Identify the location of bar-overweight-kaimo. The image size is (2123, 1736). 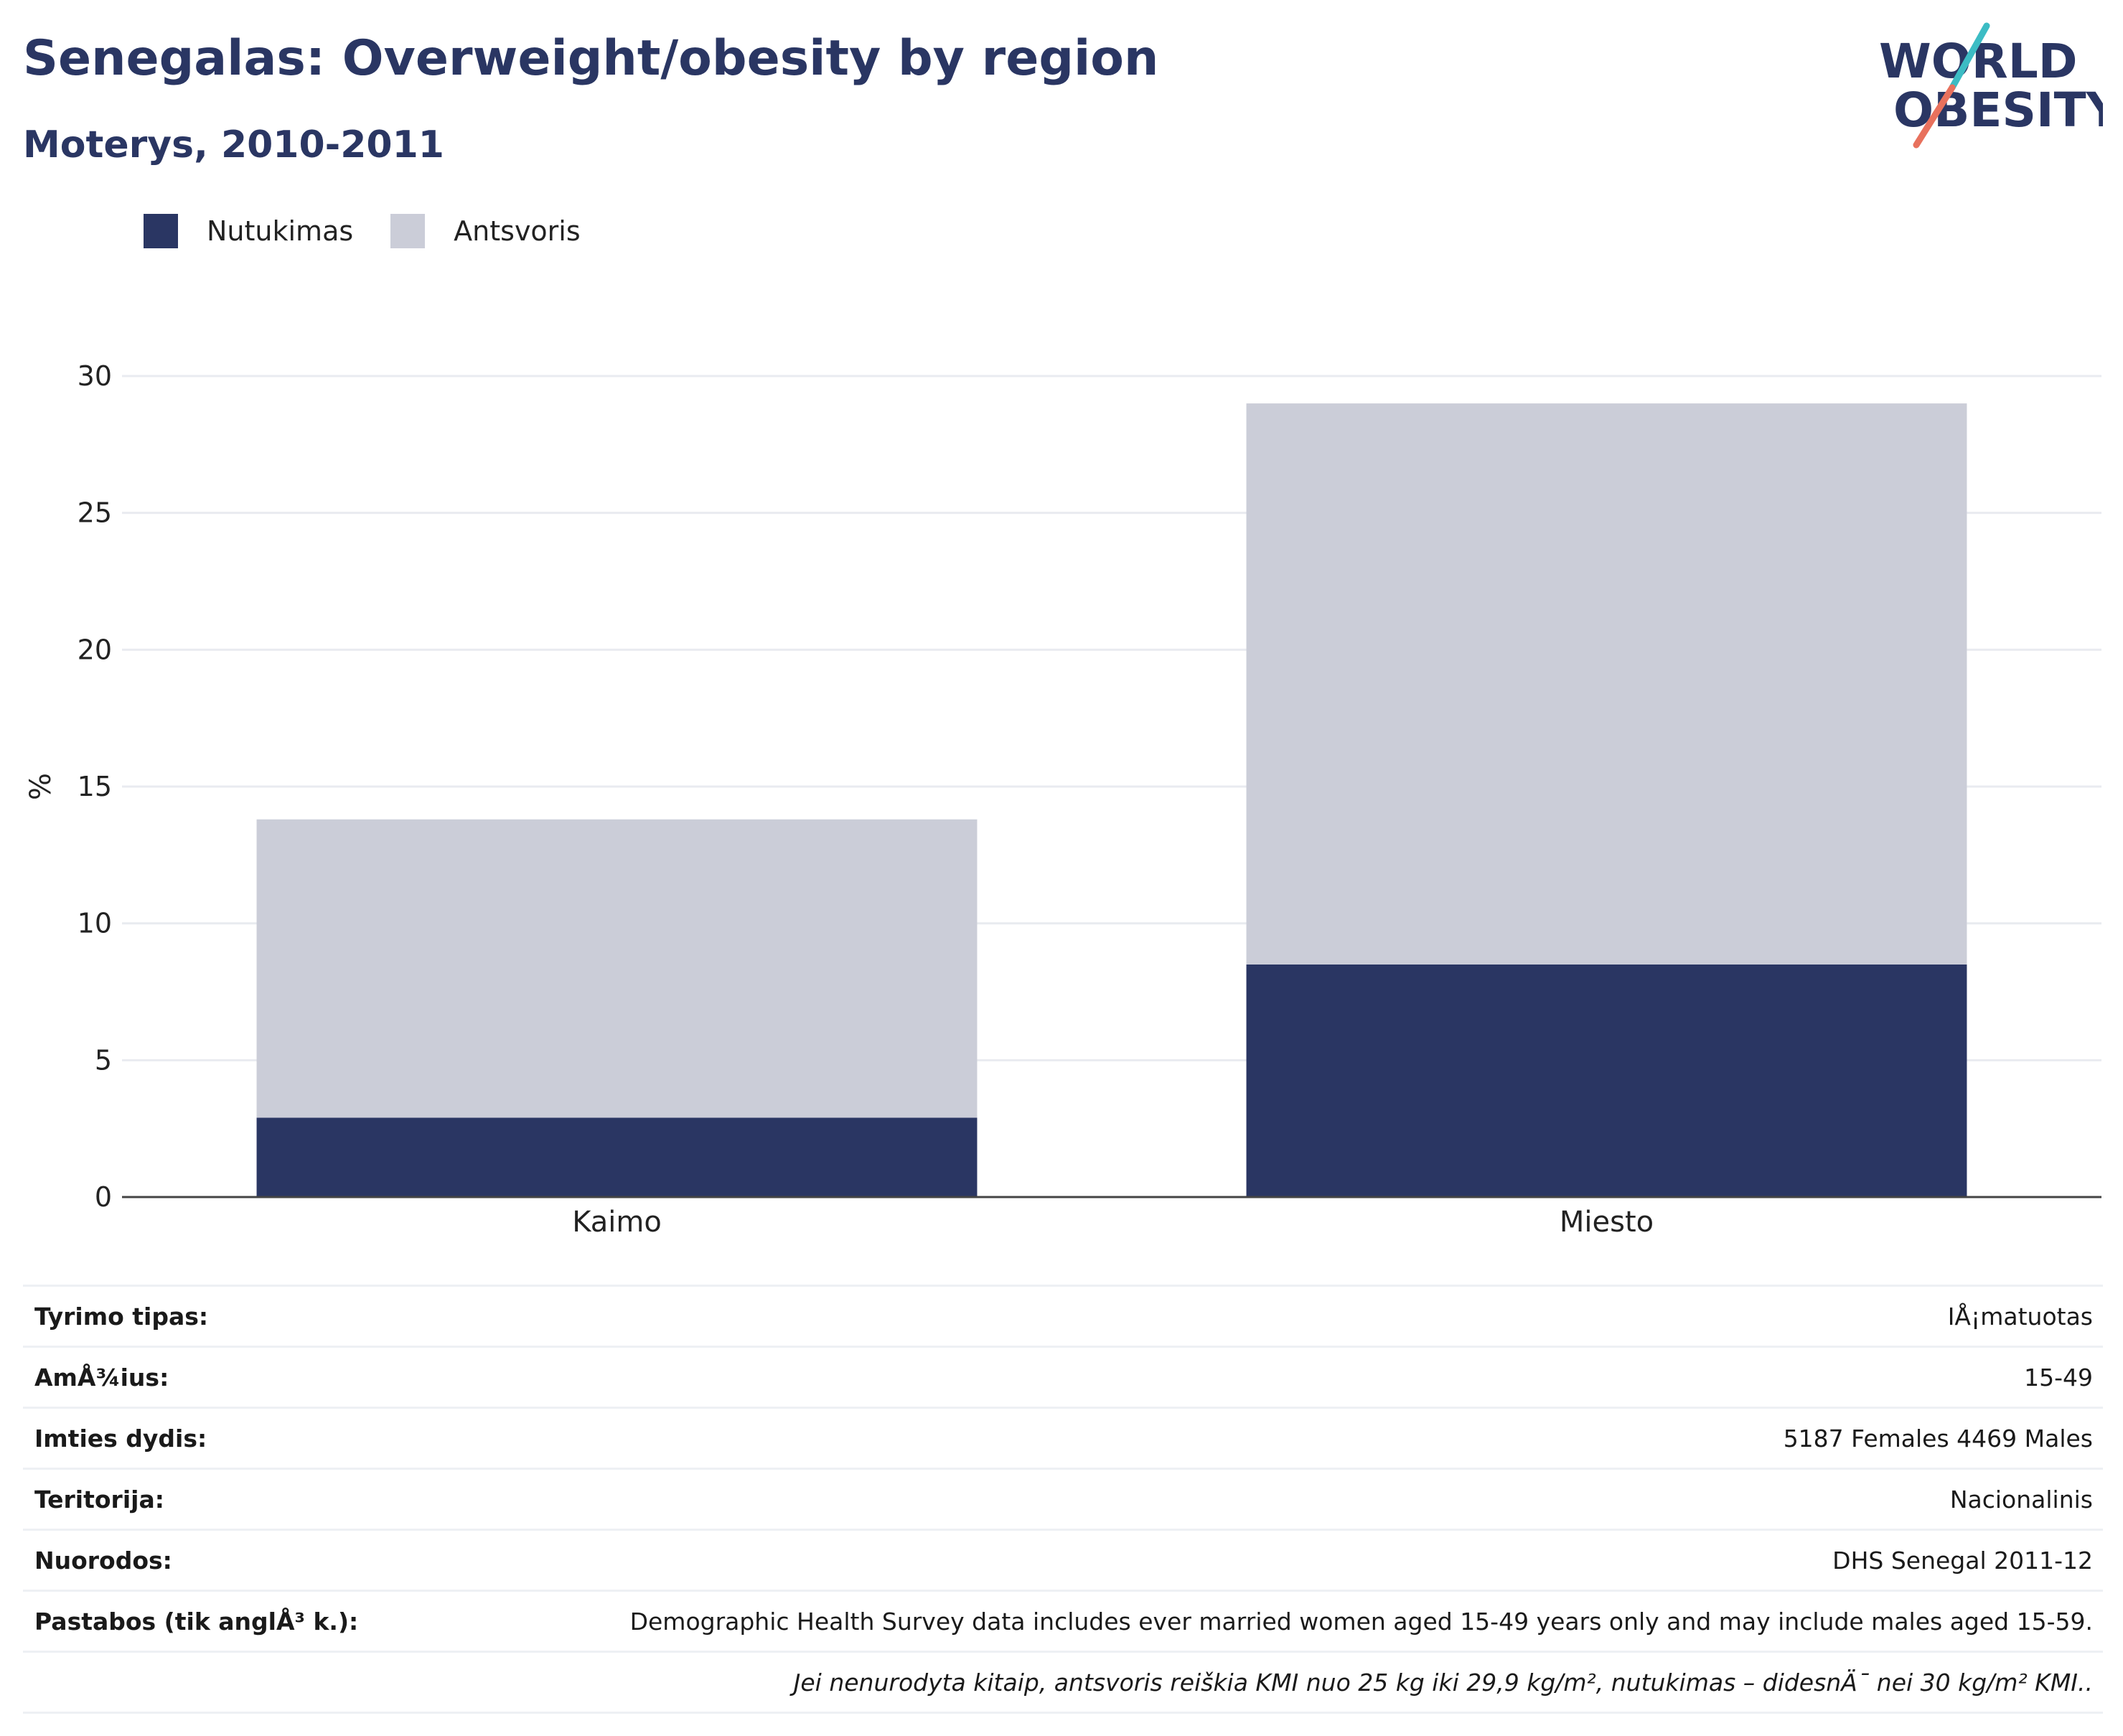
(617, 968).